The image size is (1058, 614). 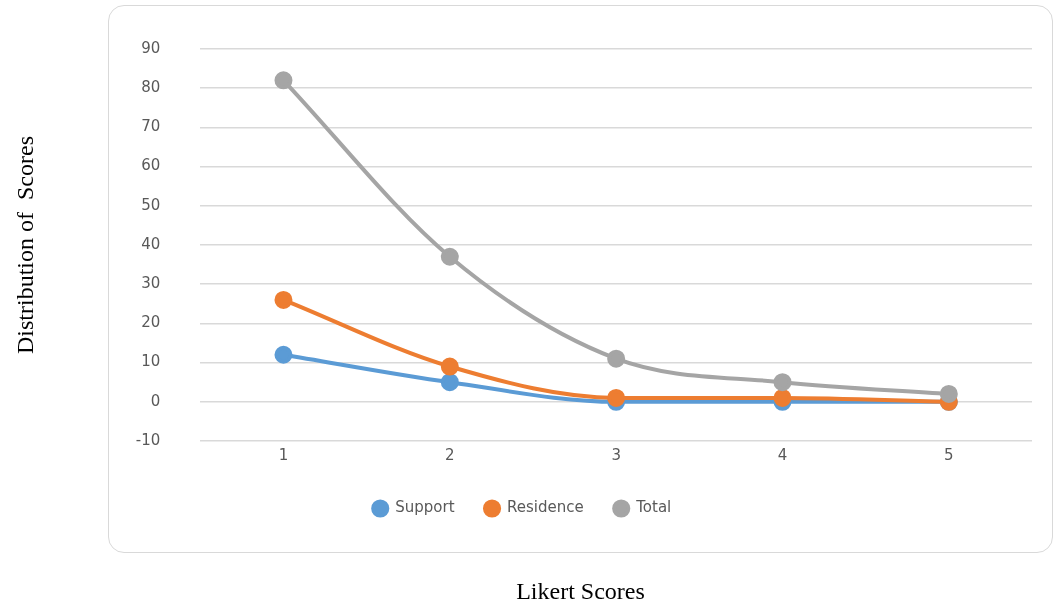 I want to click on x-tick-label: 2, so click(x=450, y=454).